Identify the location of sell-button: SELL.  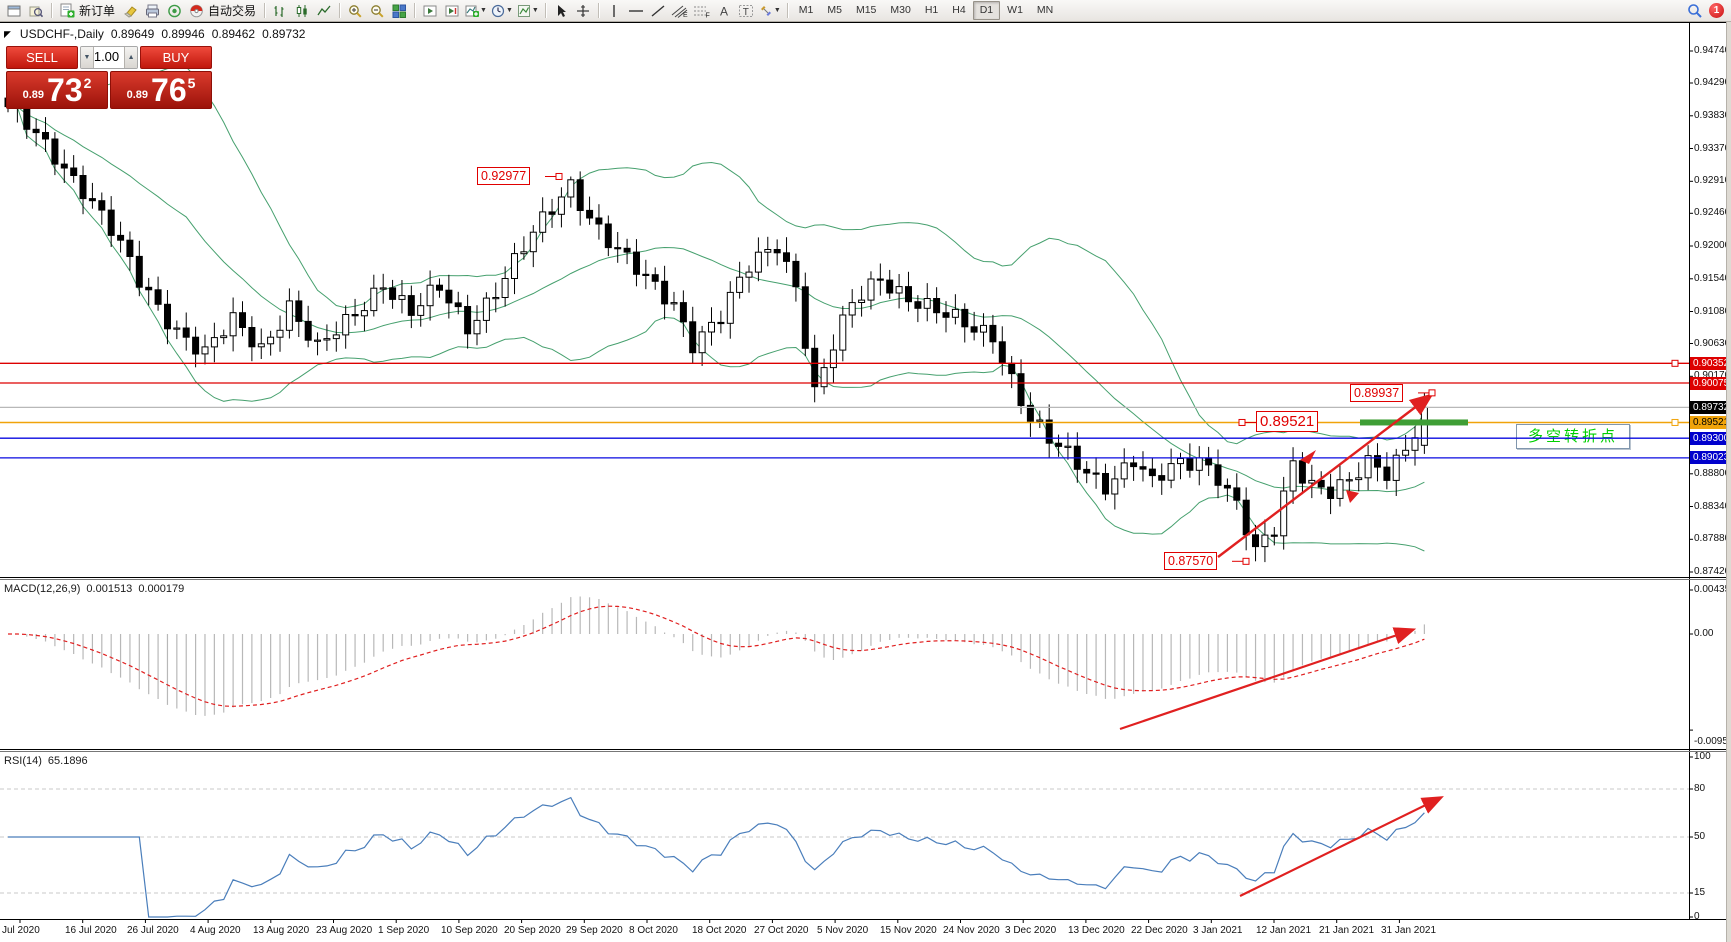
(42, 57).